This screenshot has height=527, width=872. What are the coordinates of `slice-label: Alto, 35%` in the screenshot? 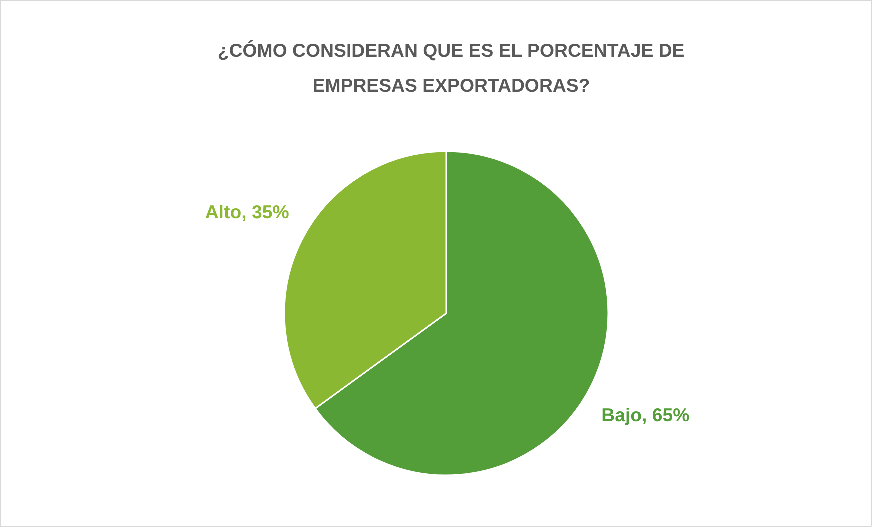 It's located at (247, 212).